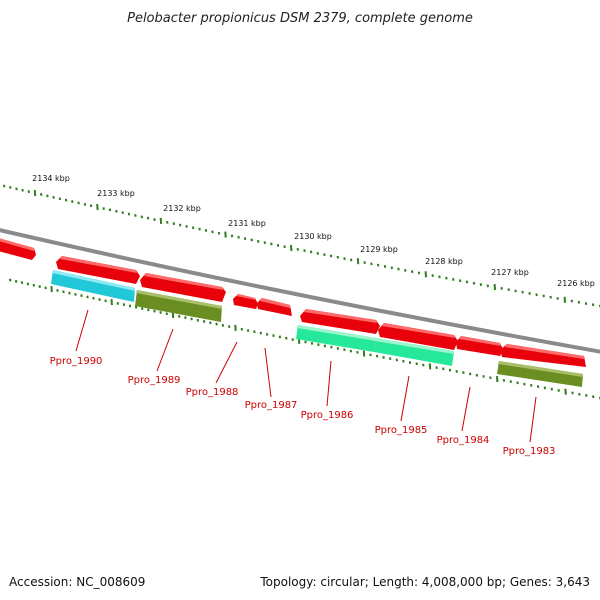  Describe the element at coordinates (182, 208) in the screenshot. I see `scale-label: 2132 kbp` at that location.